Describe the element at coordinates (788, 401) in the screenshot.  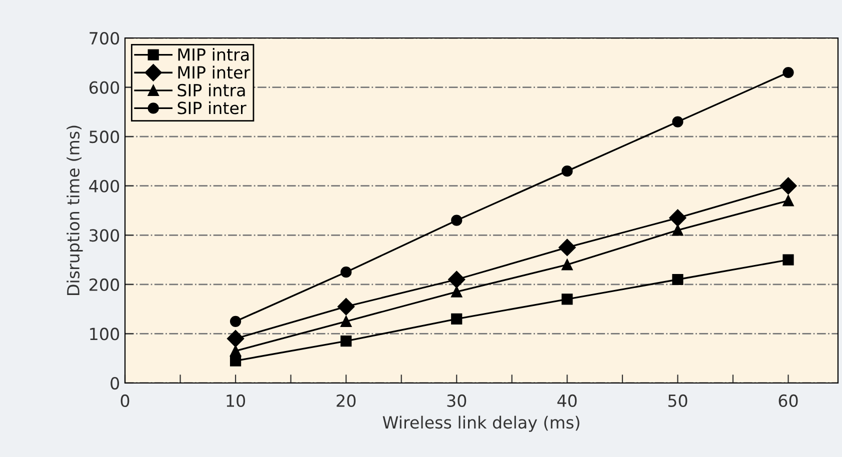
I see `x-tick-label: 60` at that location.